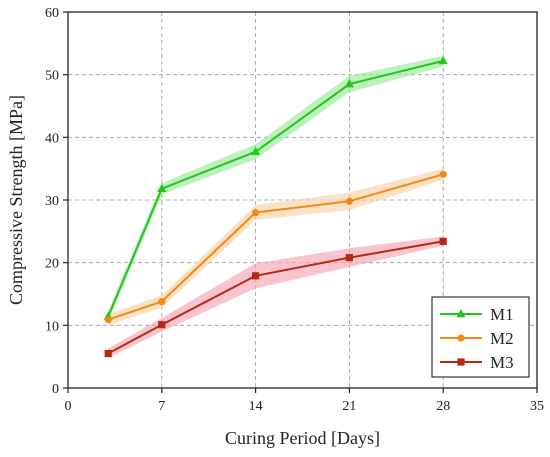 This screenshot has height=457, width=550. I want to click on x-tick-label: 0, so click(68, 406).